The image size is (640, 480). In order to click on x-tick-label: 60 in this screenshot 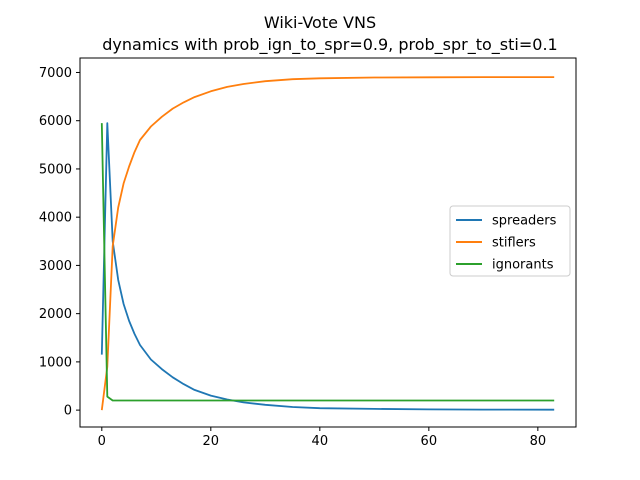, I will do `click(429, 441)`.